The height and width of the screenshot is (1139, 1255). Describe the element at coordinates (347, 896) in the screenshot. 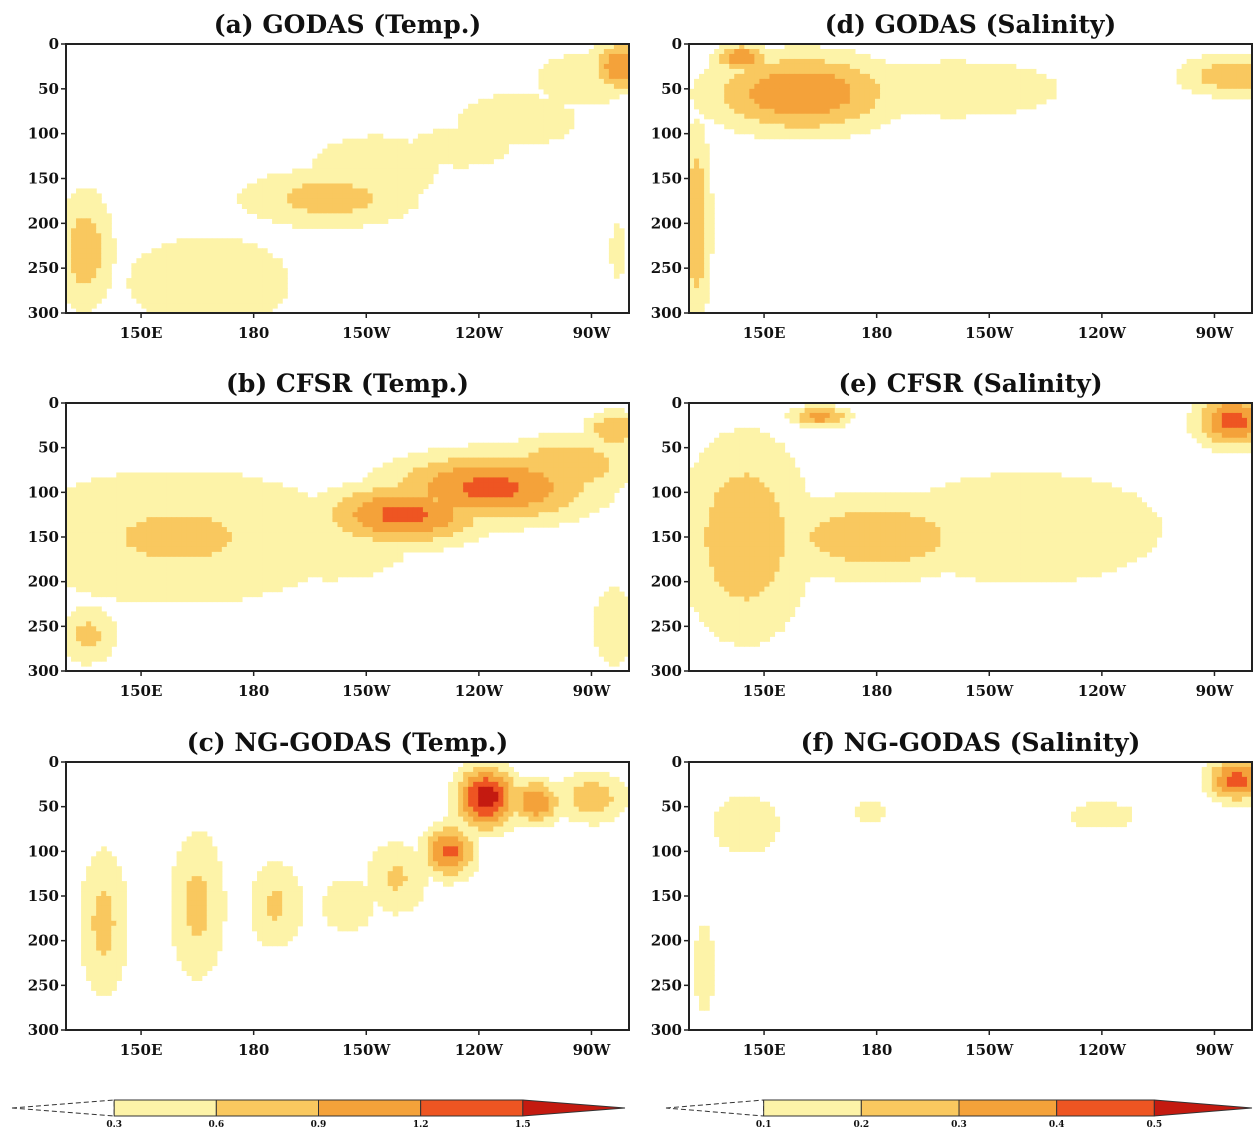

I see `contour-field` at that location.